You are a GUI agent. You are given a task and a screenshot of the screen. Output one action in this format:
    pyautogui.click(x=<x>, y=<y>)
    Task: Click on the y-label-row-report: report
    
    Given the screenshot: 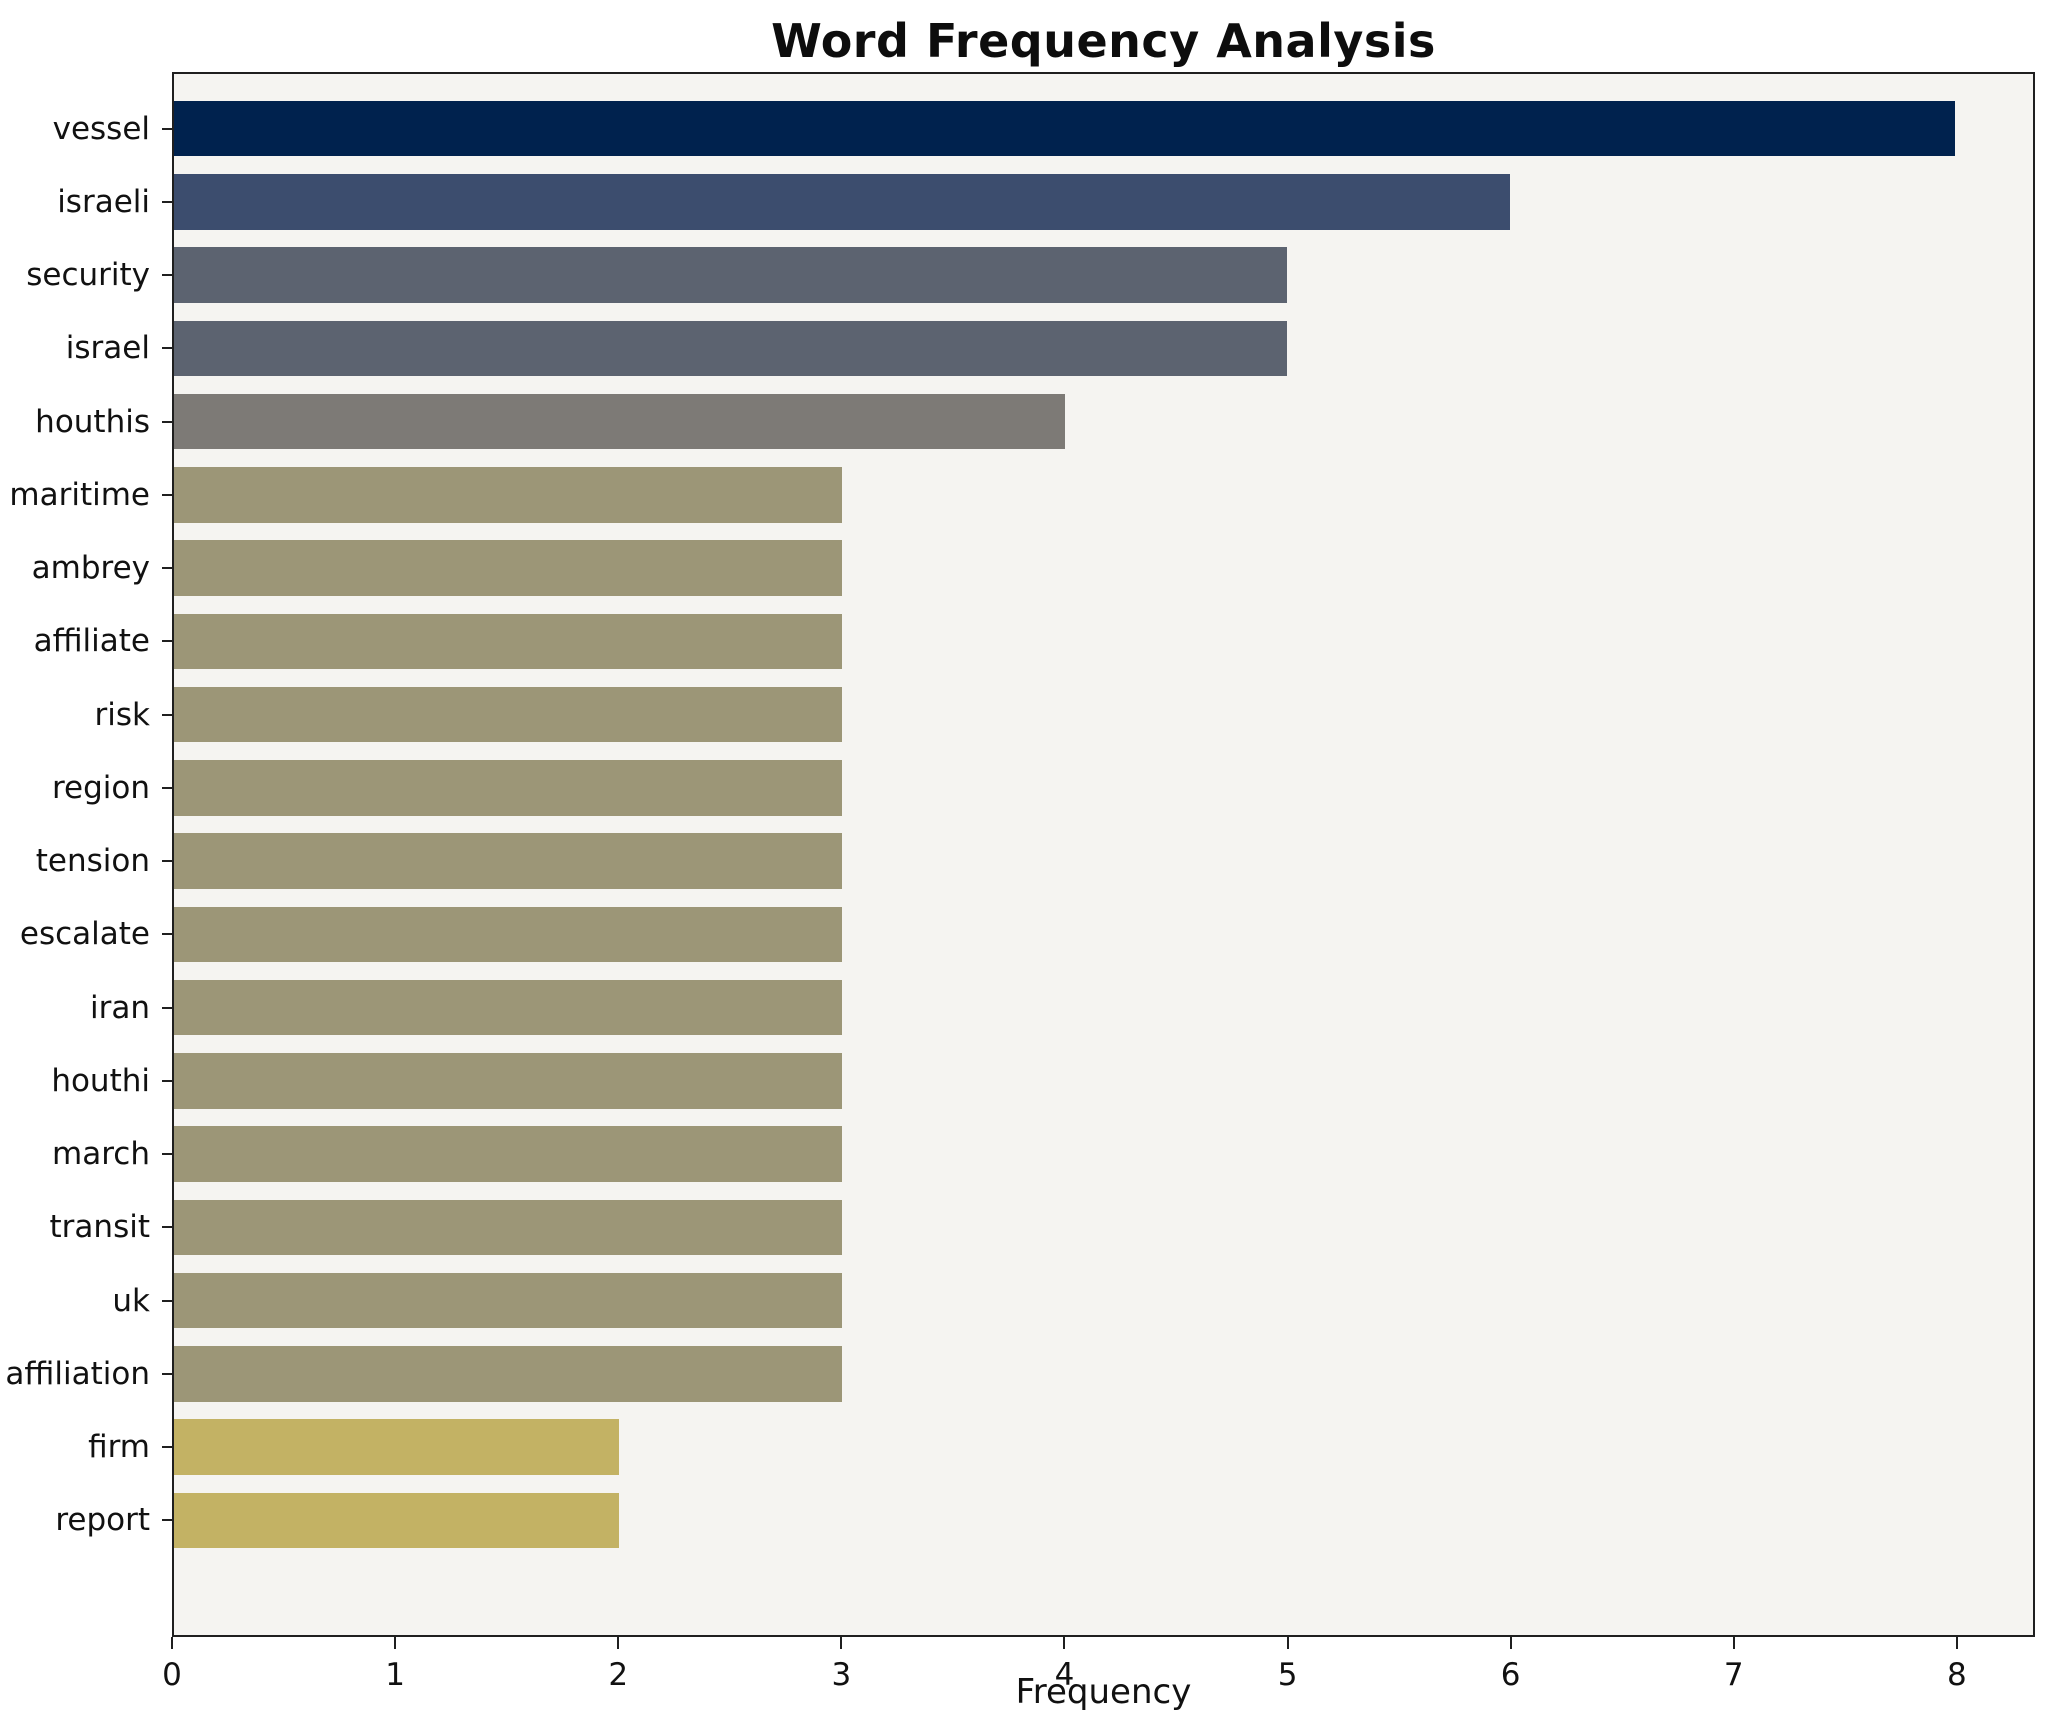 What is the action you would take?
    pyautogui.click(x=86, y=1520)
    